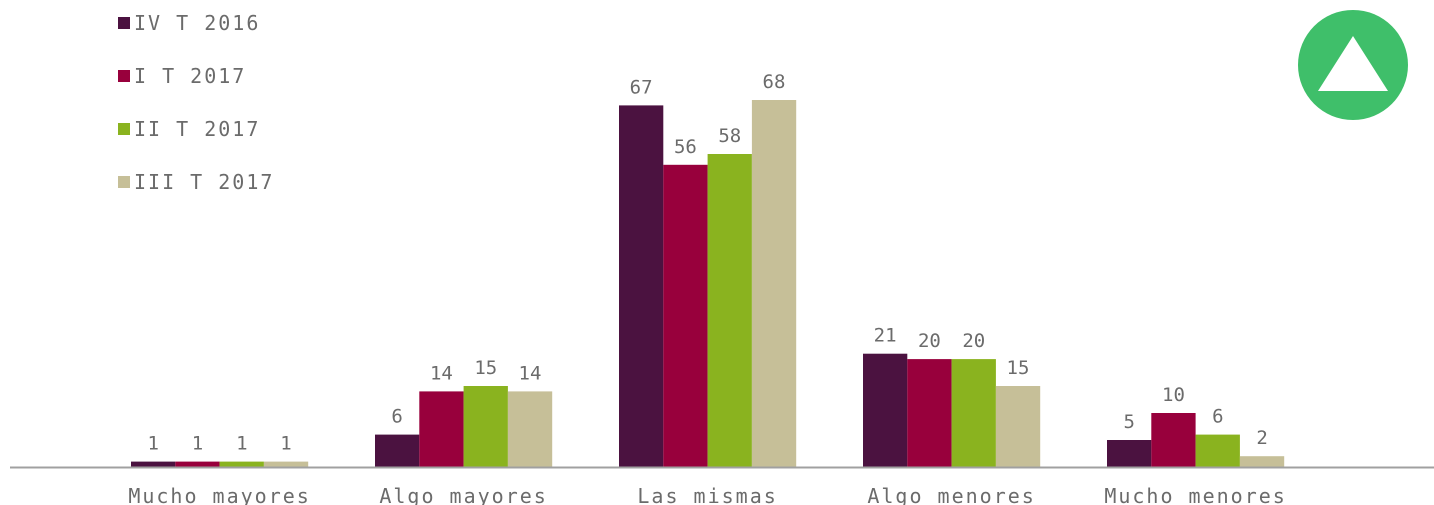 This screenshot has height=505, width=1434. I want to click on legend-item-iii-t-2017: III T 2017, so click(196, 182).